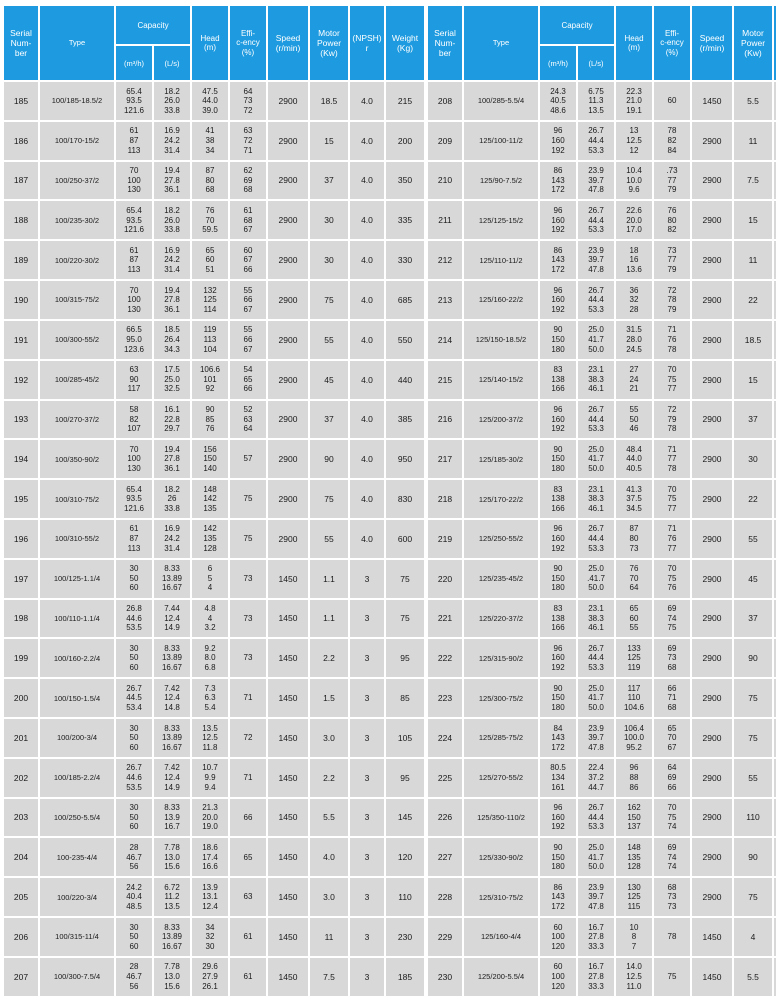  I want to click on cell-efficiency-value: 64, so click(672, 768).